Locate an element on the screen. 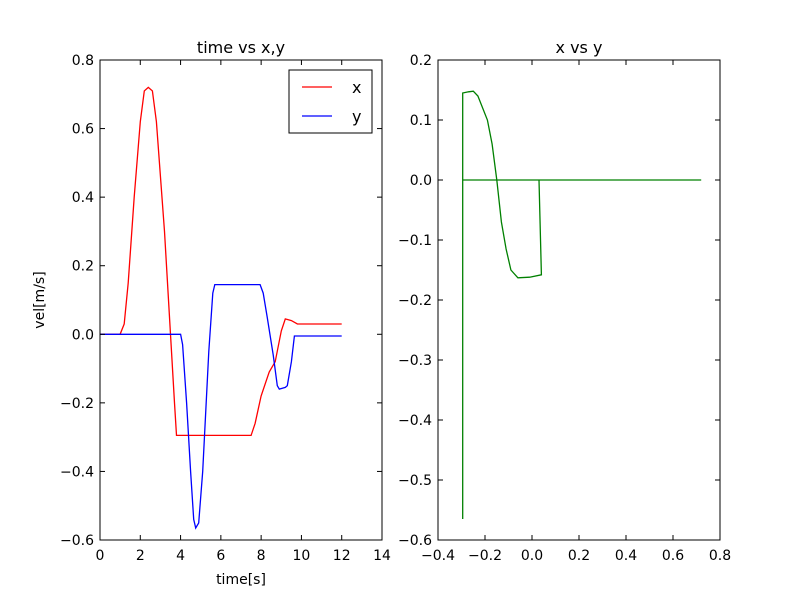  x-tick-label: 0.6 is located at coordinates (673, 556).